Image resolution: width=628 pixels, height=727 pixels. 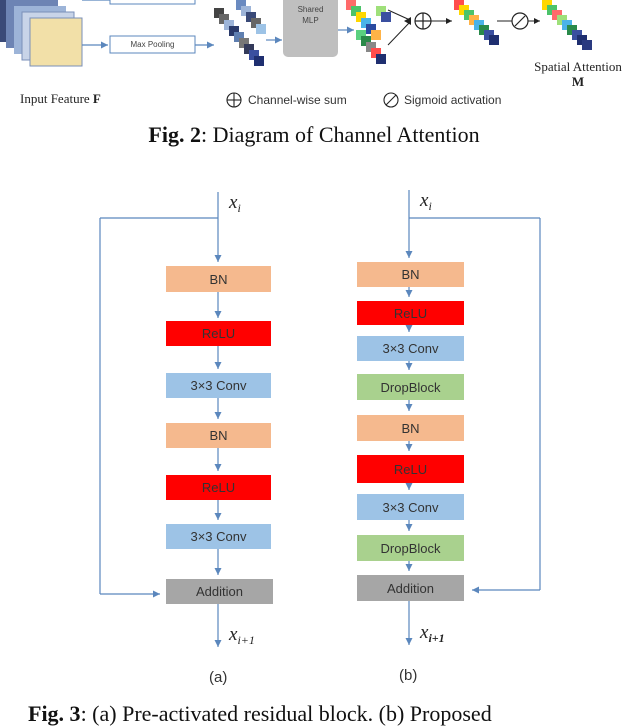 I want to click on max-pooling-label: Max Pooling, so click(x=152, y=44).